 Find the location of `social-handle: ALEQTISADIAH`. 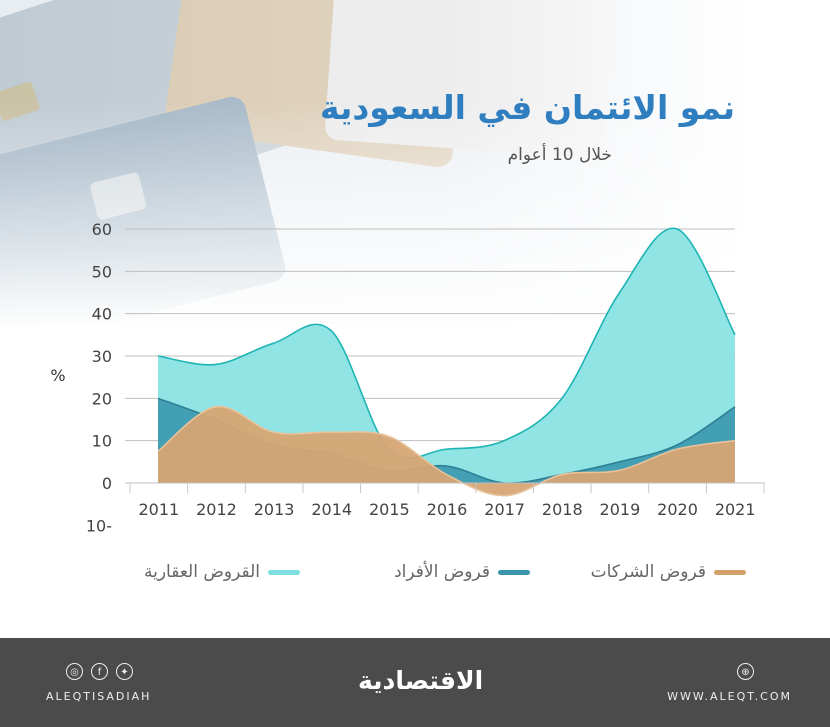

social-handle: ALEQTISADIAH is located at coordinates (99, 696).